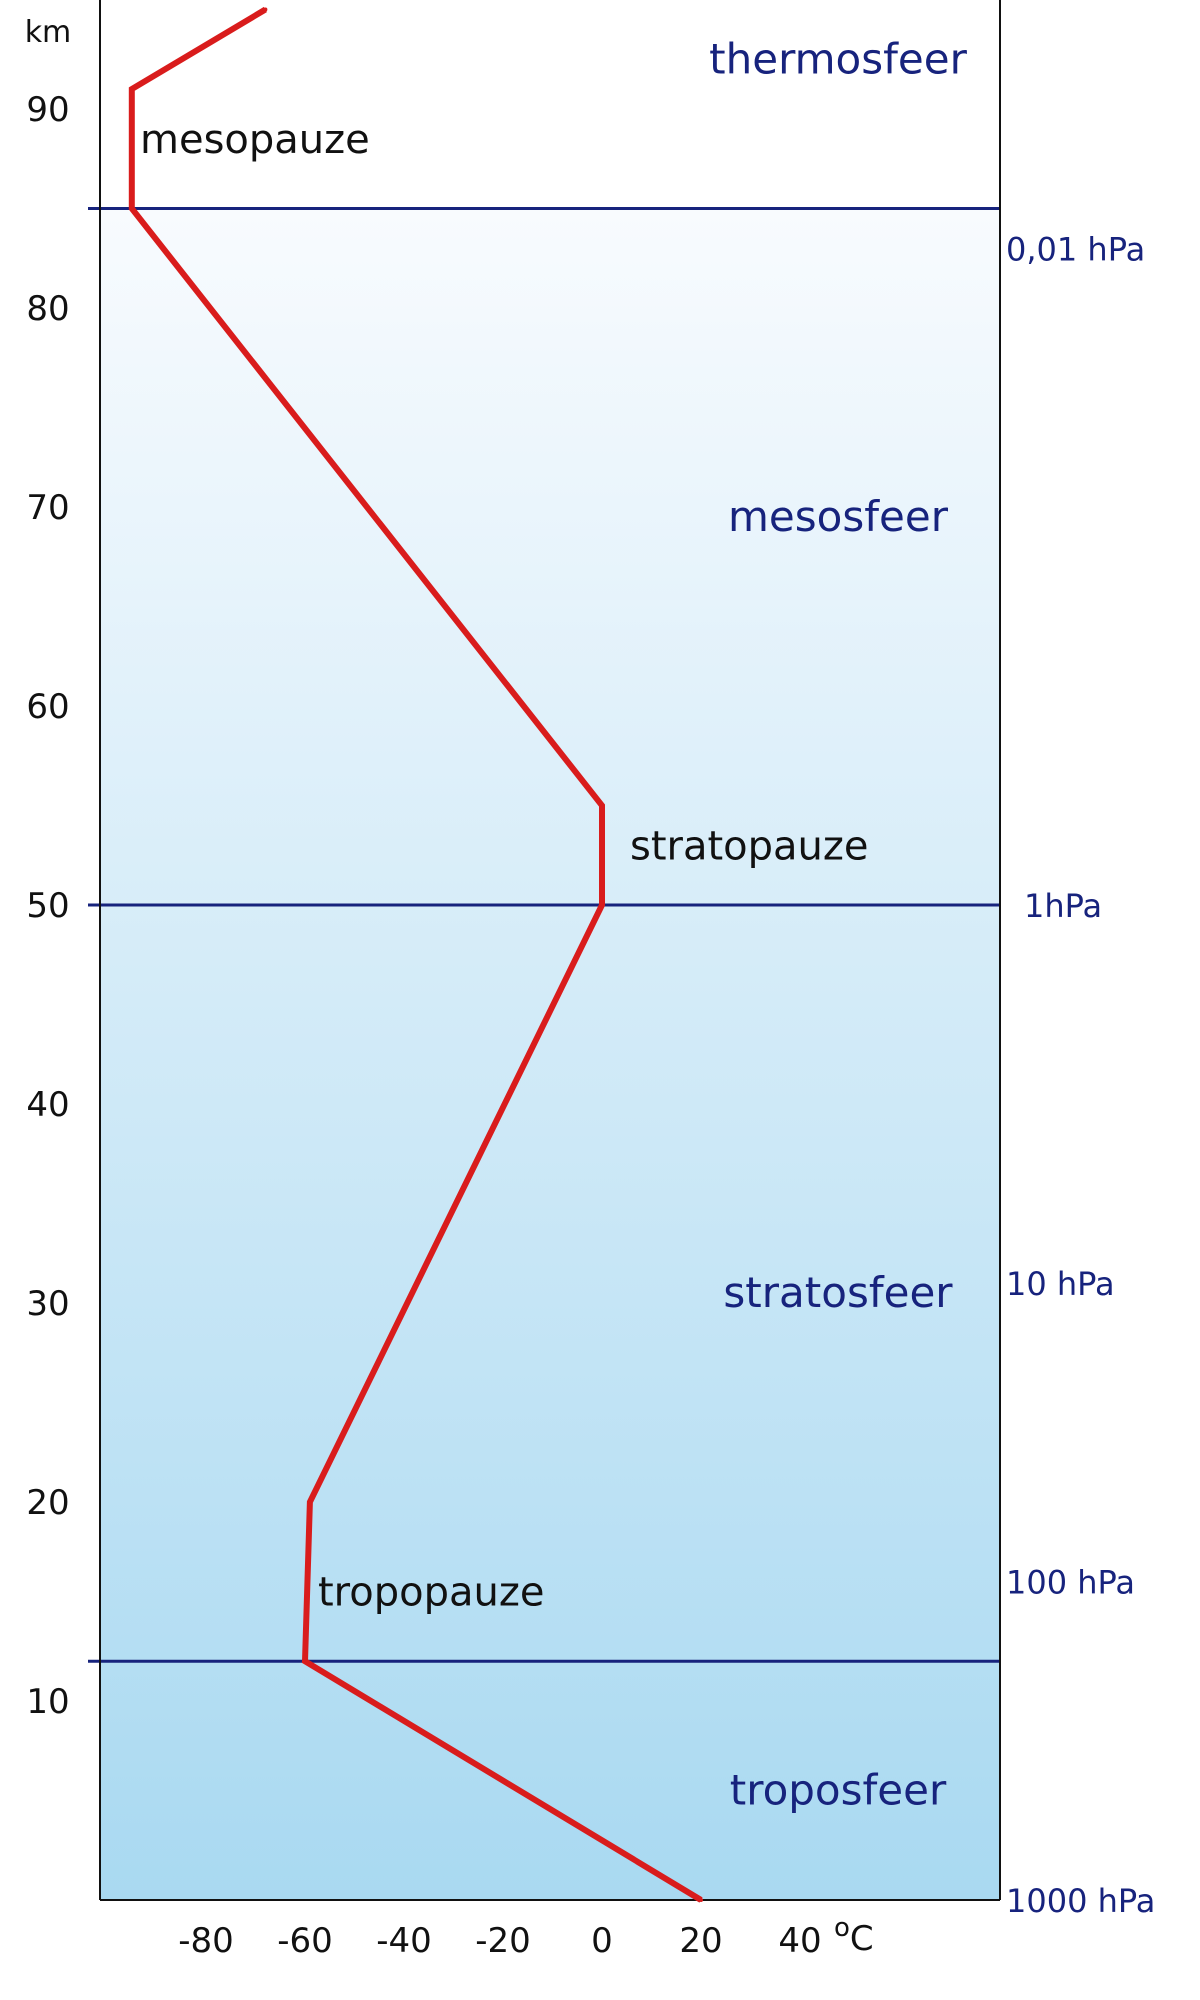 The image size is (1200, 2000). I want to click on pressure-label: 1000 hPa, so click(1080, 1901).